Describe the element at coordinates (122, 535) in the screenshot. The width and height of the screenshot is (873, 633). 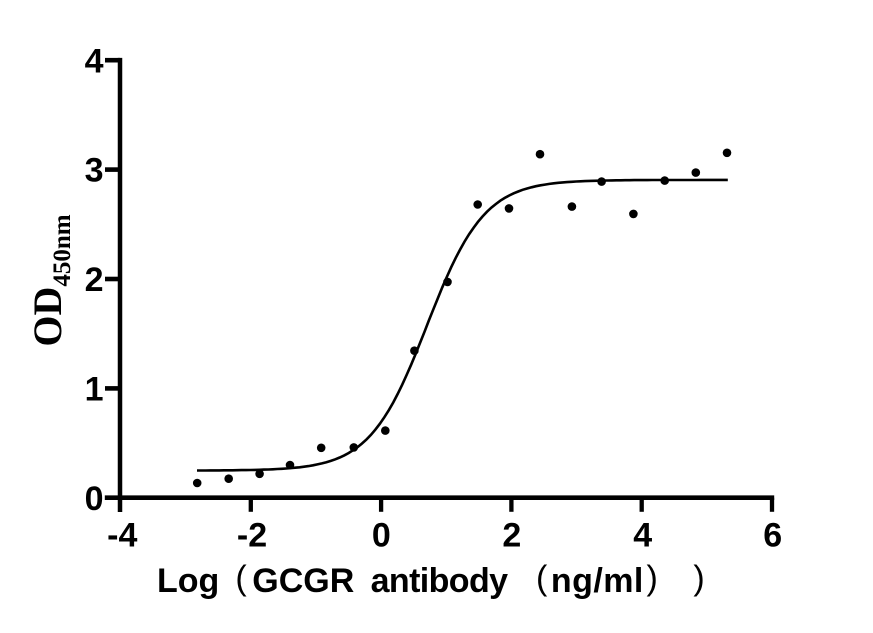
I see `svg-text: -4` at that location.